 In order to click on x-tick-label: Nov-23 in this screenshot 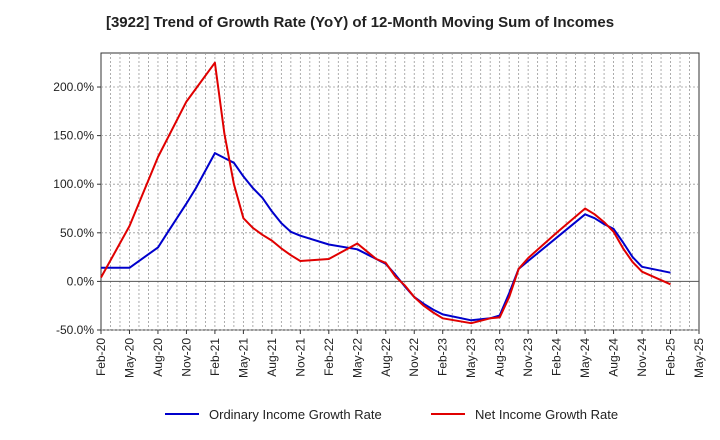, I will do `click(528, 357)`.